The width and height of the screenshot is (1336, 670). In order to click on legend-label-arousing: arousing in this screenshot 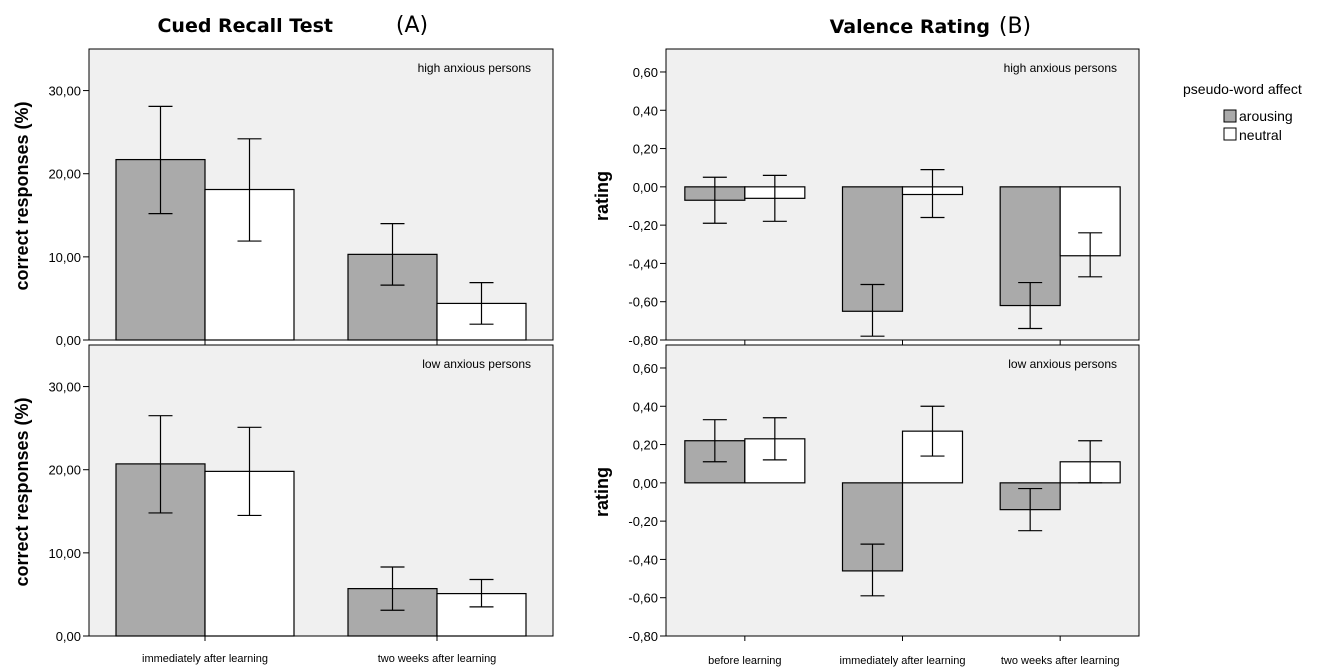, I will do `click(1266, 116)`.